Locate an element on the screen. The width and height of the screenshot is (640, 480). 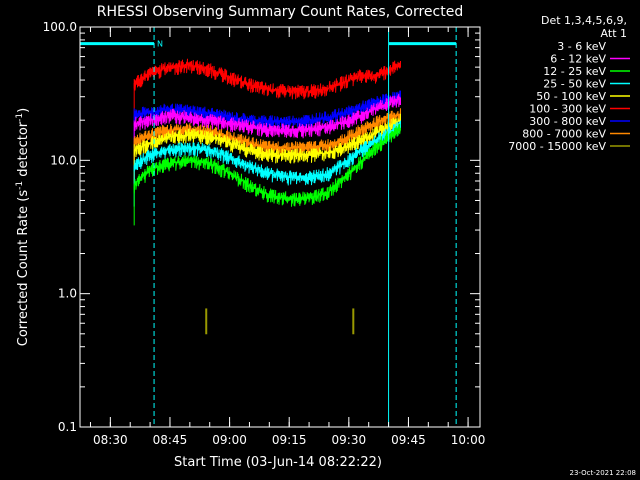
y-tick-label: 10.0 is located at coordinates (63, 160).